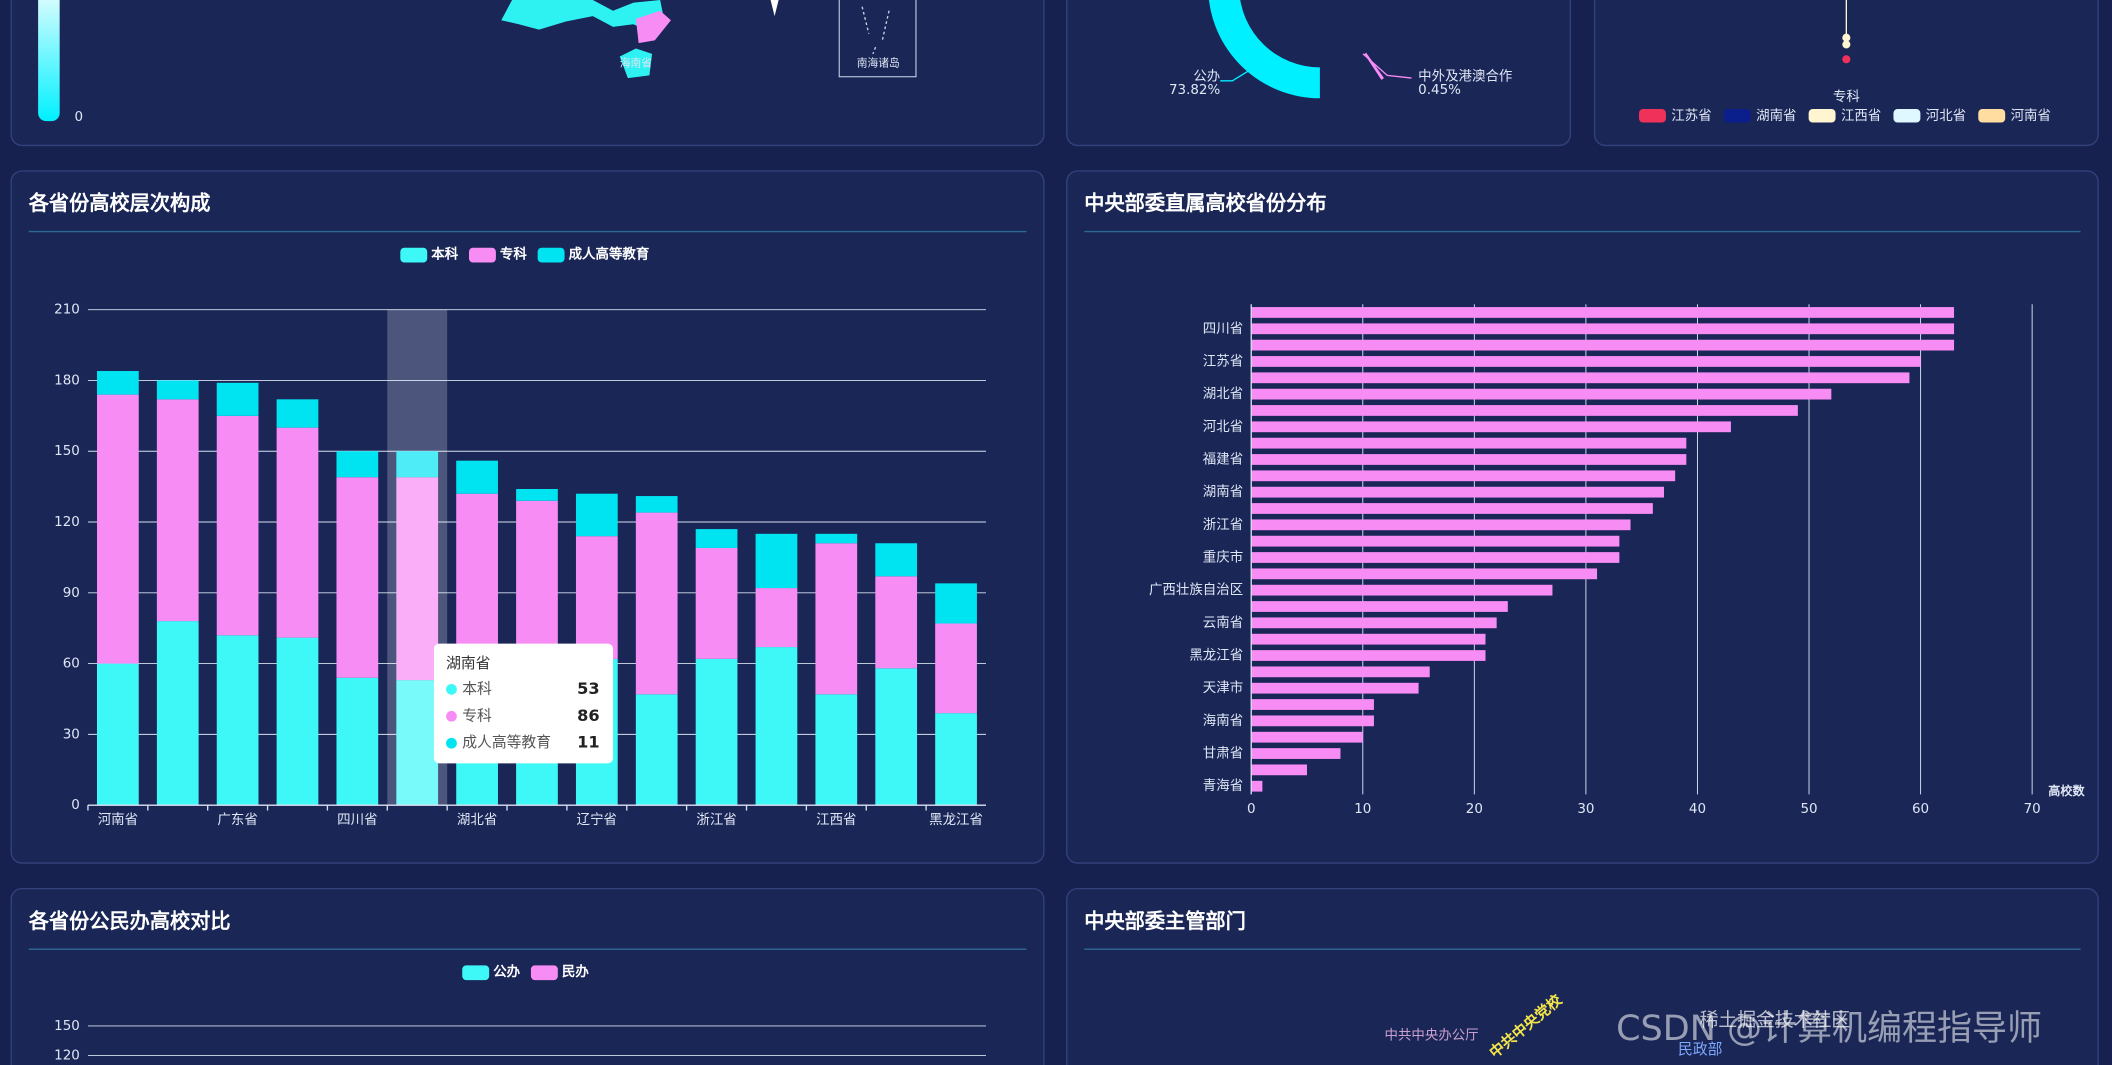 This screenshot has width=2112, height=1065. What do you see at coordinates (1387, 66) in the screenshot?
I see `leader-line` at bounding box center [1387, 66].